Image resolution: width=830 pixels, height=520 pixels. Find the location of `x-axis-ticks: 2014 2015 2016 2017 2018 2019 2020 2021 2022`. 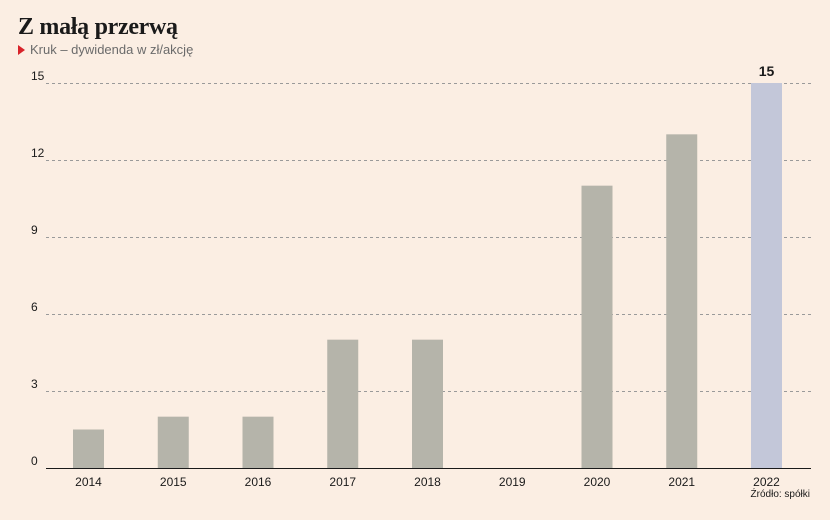

x-axis-ticks: 2014 2015 2016 2017 2018 2019 2020 2021 2022 is located at coordinates (427, 482).